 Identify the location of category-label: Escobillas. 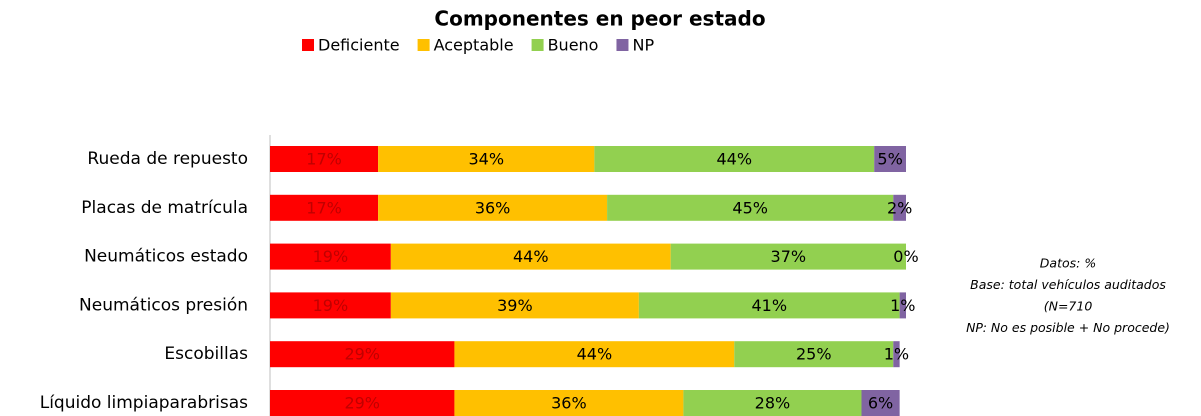
(206, 354).